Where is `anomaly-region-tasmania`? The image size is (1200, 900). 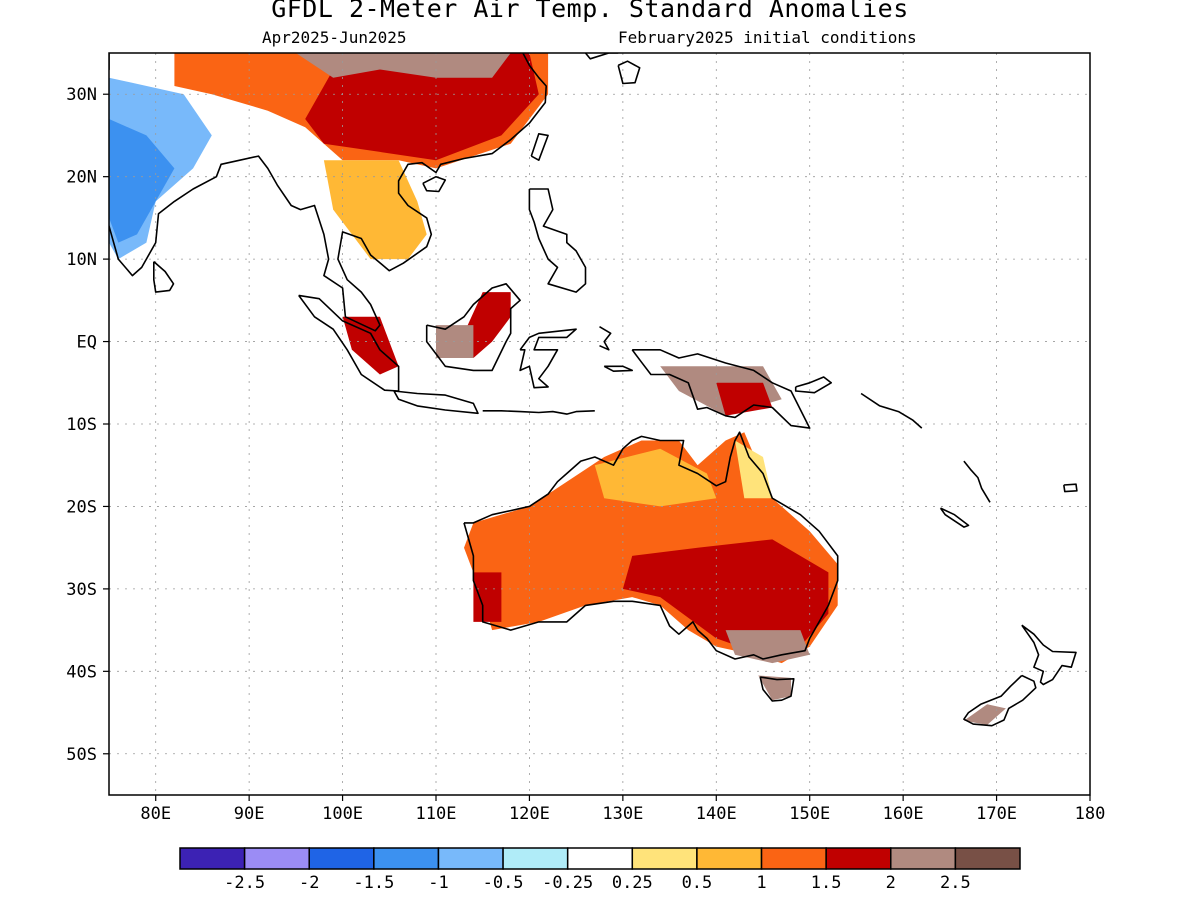 anomaly-region-tasmania is located at coordinates (774, 688).